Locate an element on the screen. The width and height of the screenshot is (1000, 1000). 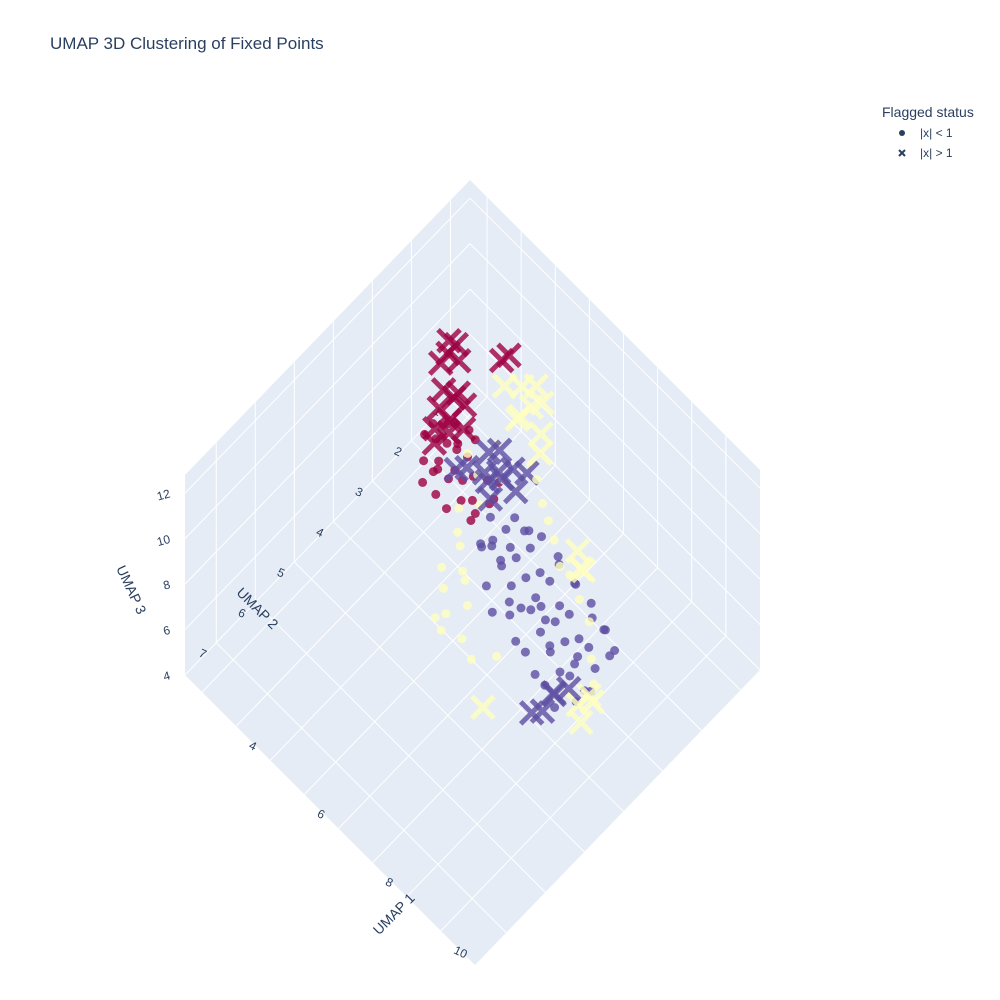
side-wall-pane is located at coordinates (327, 427).